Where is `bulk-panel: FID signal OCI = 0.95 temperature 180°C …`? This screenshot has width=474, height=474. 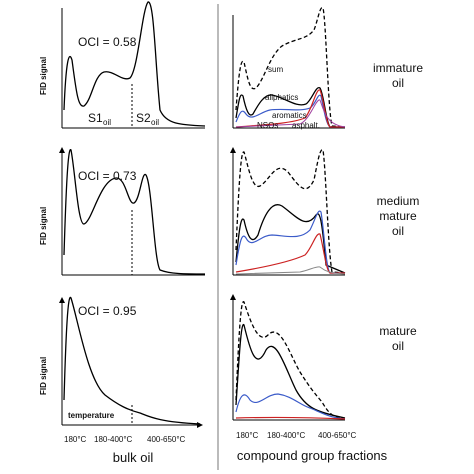
bulk-panel: FID signal OCI = 0.95 temperature 180°C … is located at coordinates (121, 380).